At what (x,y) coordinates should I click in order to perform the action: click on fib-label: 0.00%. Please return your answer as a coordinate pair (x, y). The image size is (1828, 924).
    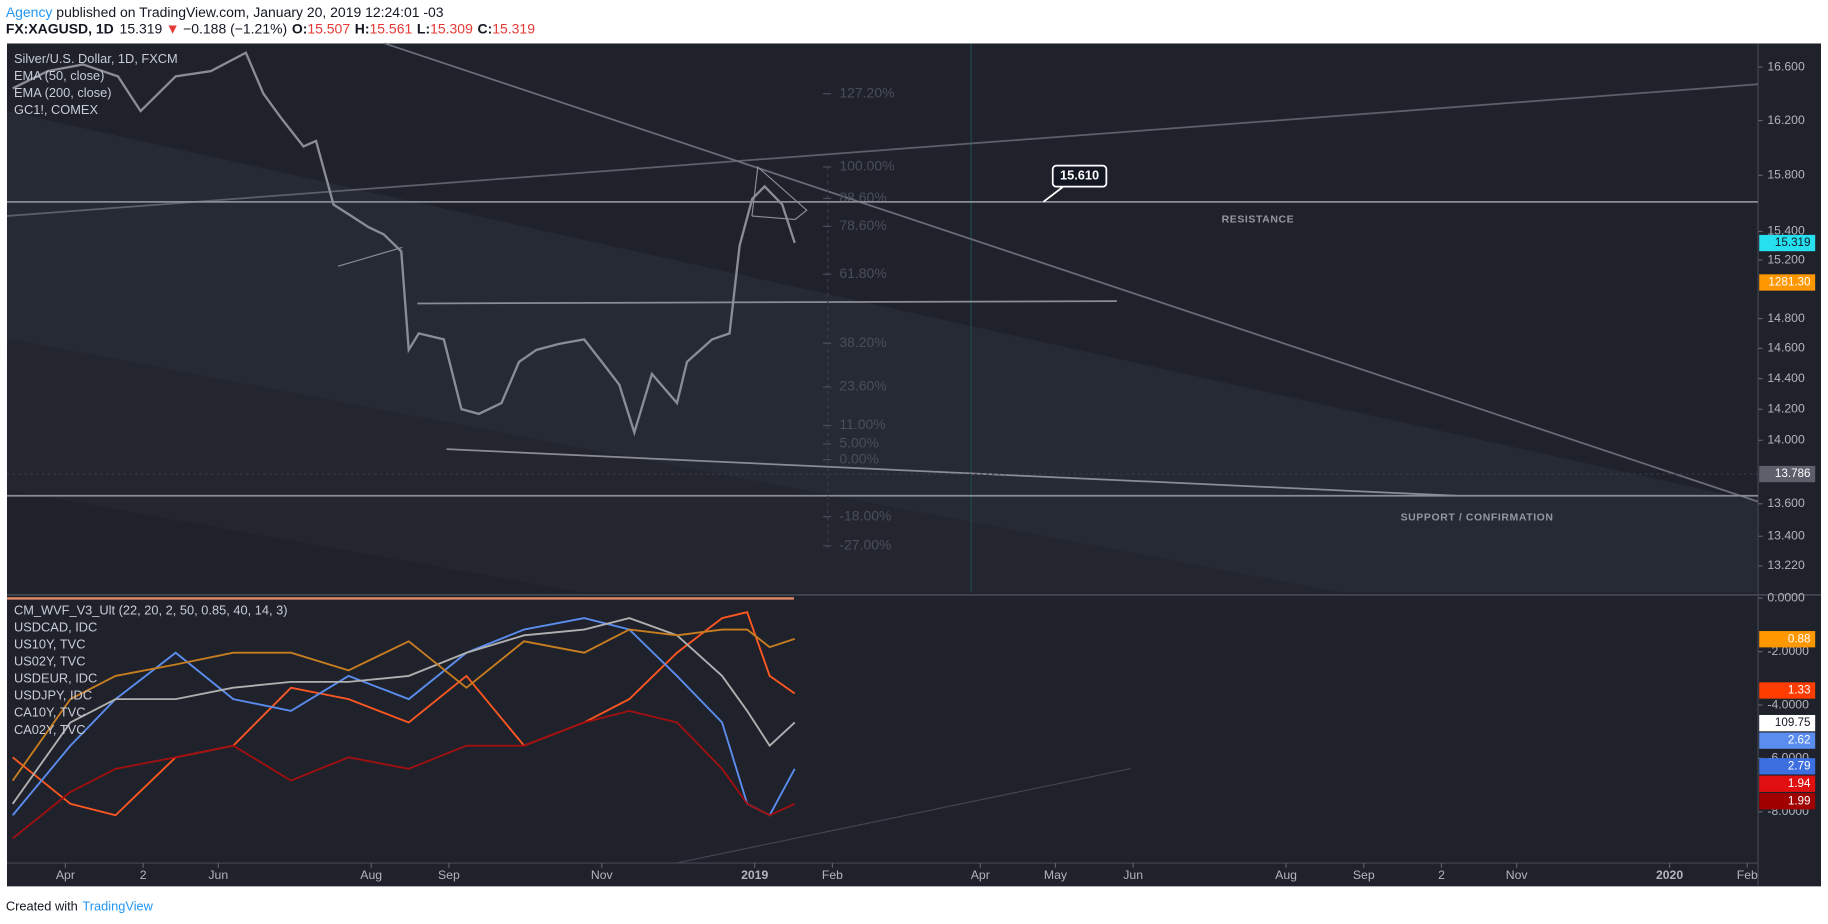
    Looking at the image, I should click on (859, 458).